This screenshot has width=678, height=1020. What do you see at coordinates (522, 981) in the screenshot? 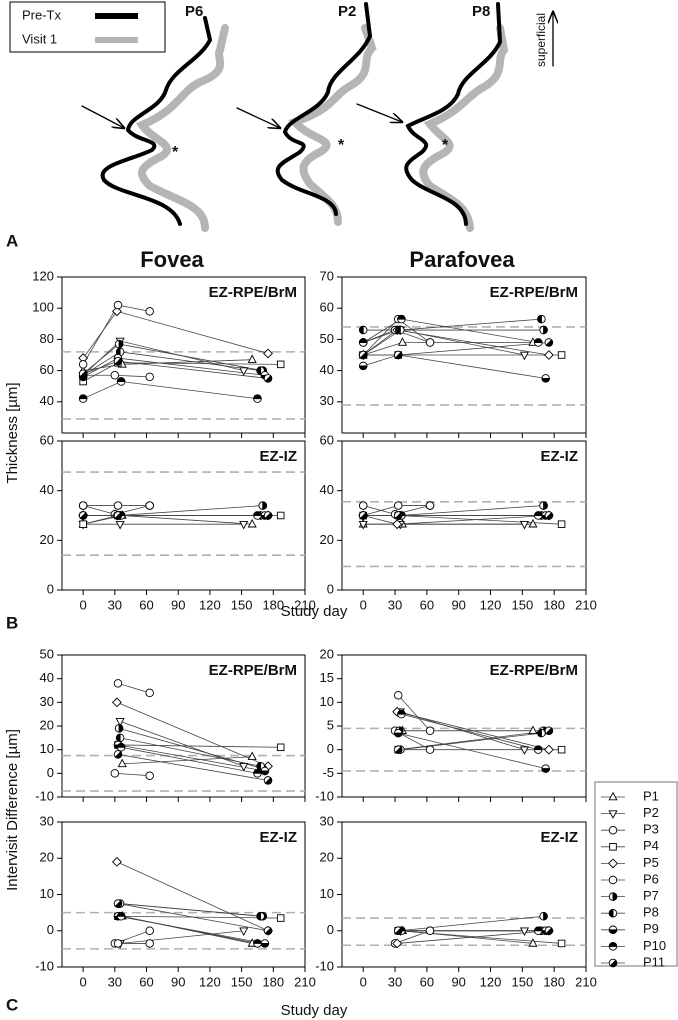
I see `x-tick-label: 150` at bounding box center [522, 981].